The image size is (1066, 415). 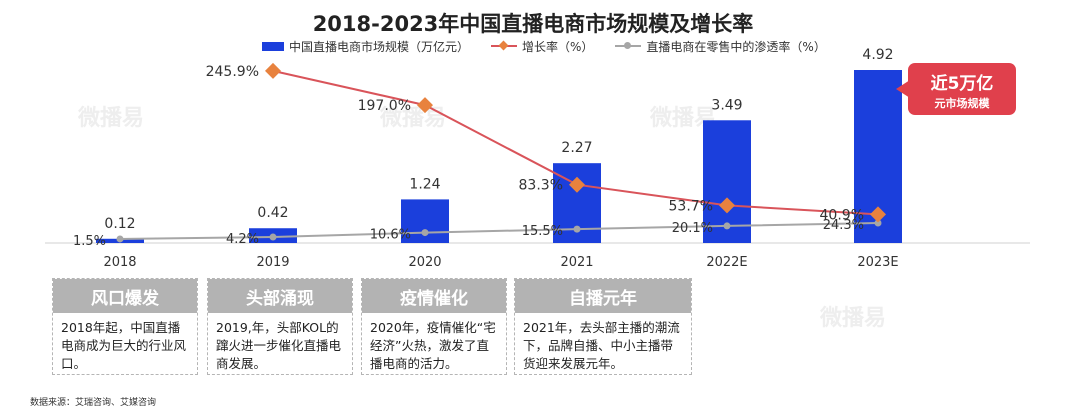 What do you see at coordinates (124, 345) in the screenshot?
I see `stage-text: 2018年起，中国直播电商成为巨大的行业风口。` at bounding box center [124, 345].